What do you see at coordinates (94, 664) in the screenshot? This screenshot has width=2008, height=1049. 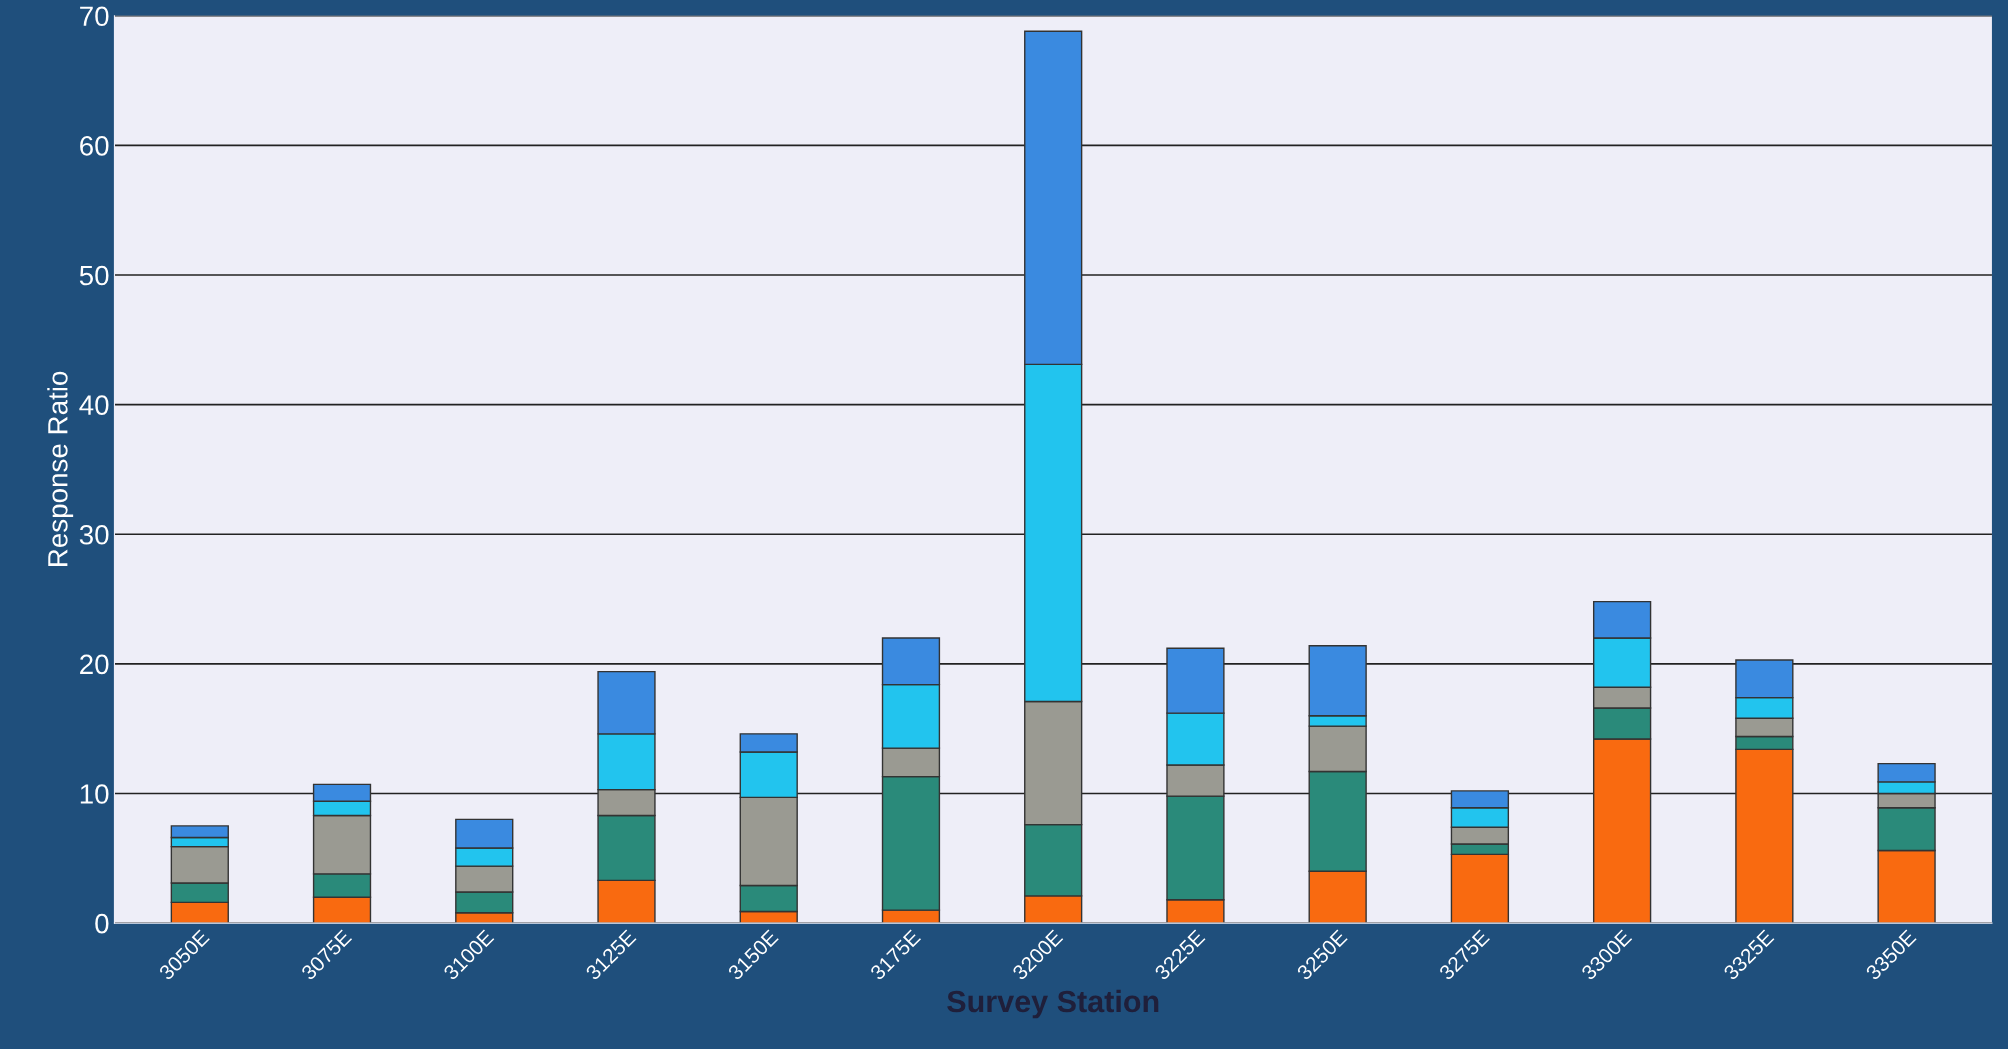 I see `y-tick-label: 20` at bounding box center [94, 664].